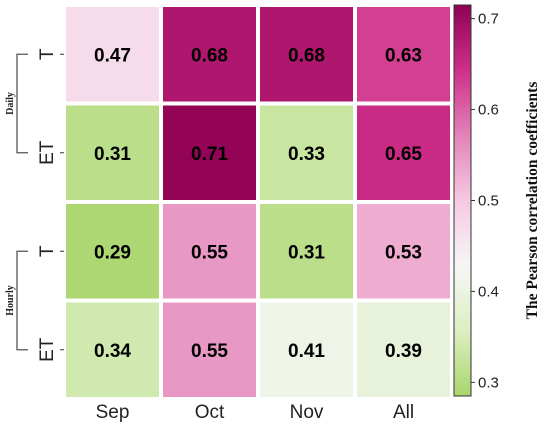 Image resolution: width=550 pixels, height=429 pixels. I want to click on cell-value-label: 0.63, so click(403, 55).